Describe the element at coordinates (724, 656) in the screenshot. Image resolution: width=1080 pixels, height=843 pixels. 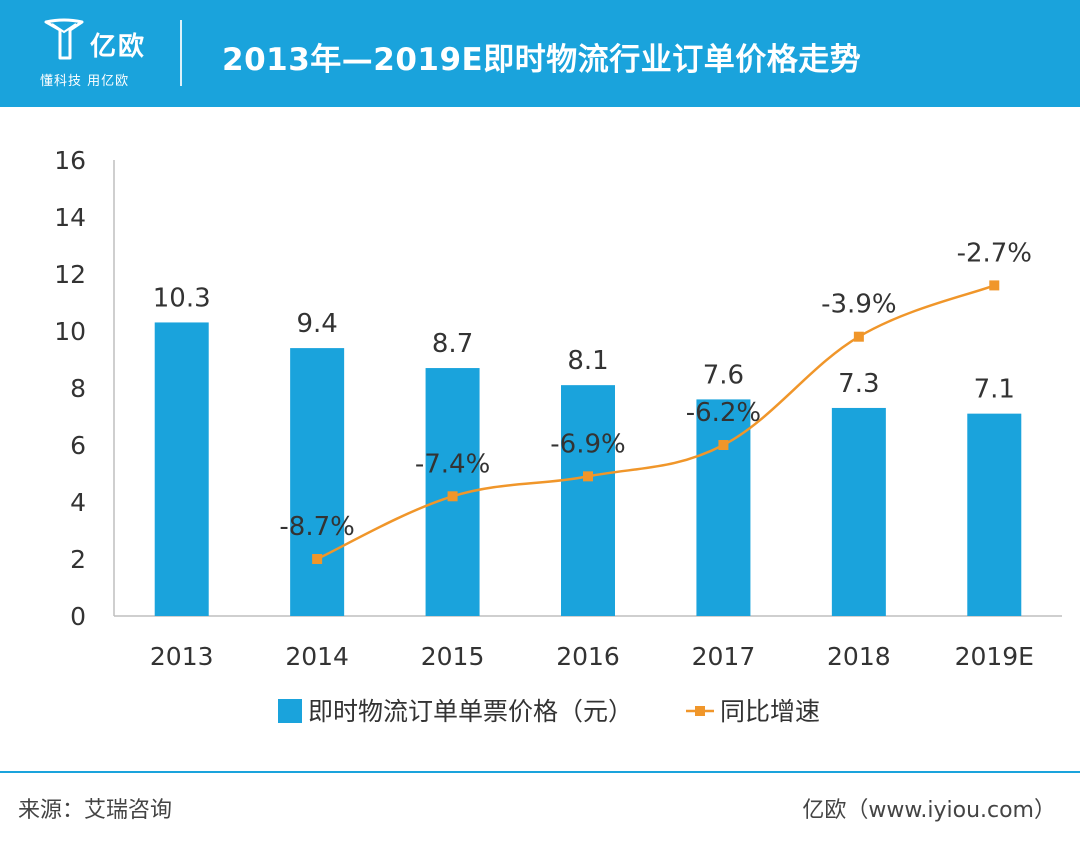
I see `x-tick-label: 2017` at that location.